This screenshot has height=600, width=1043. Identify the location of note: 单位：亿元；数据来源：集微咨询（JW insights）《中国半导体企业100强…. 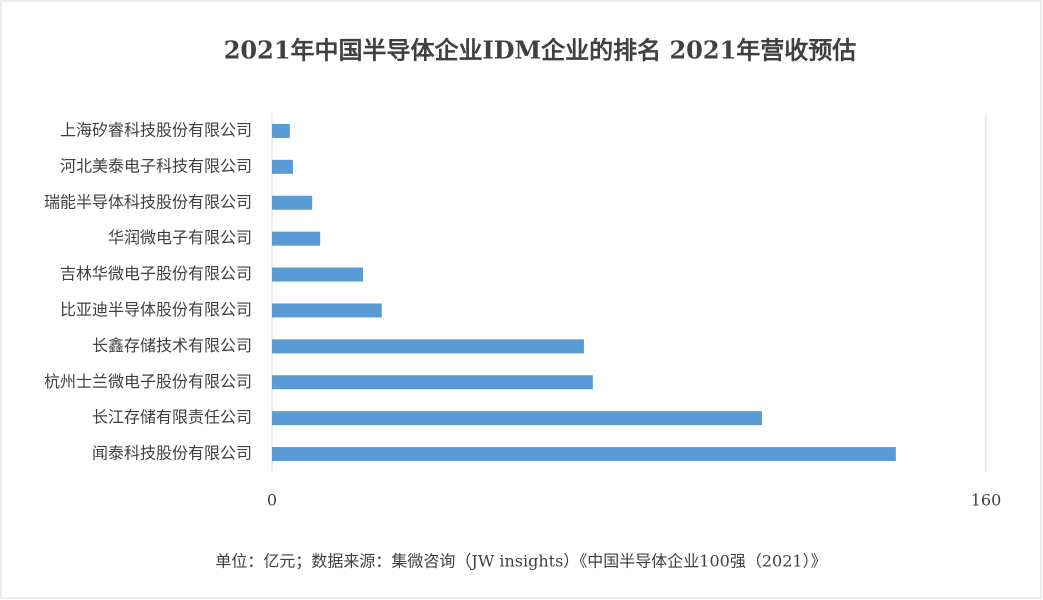
(520, 561).